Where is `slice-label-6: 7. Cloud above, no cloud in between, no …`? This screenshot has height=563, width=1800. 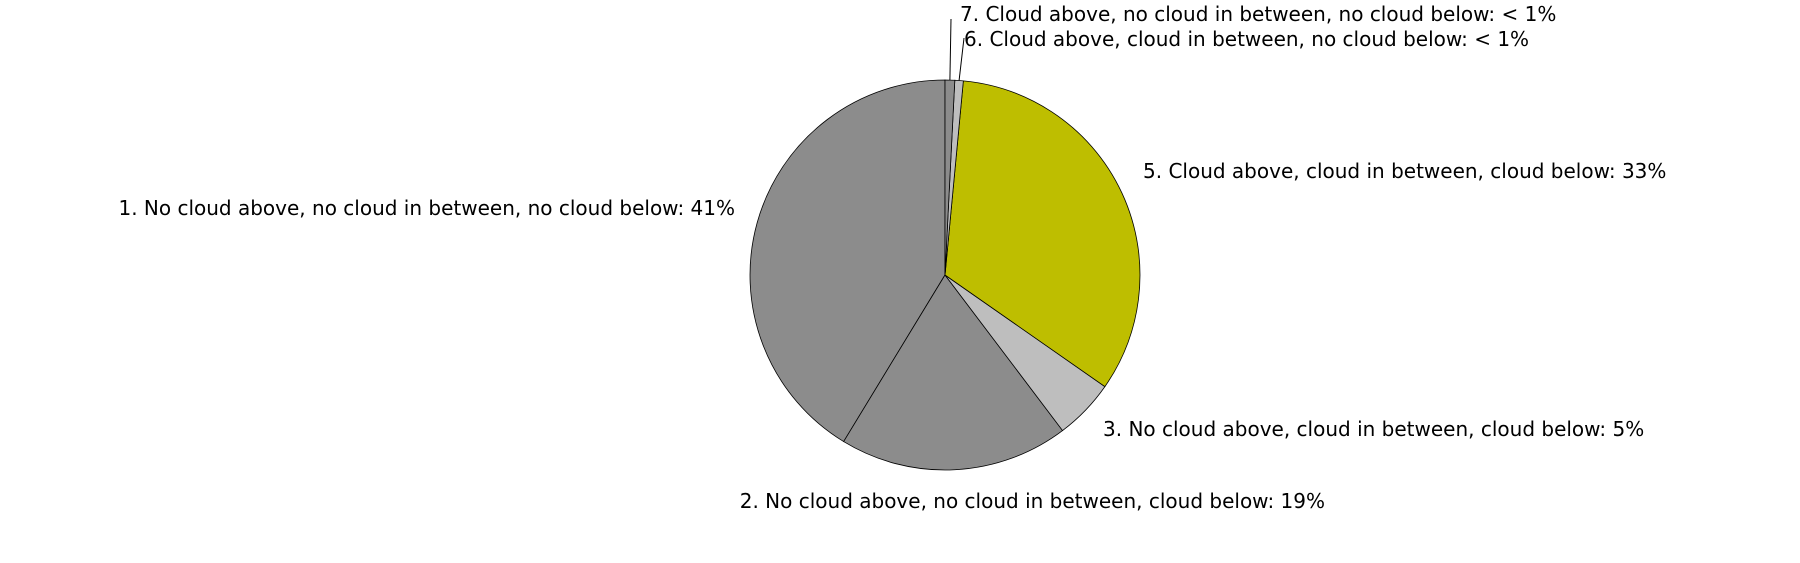
slice-label-6: 7. Cloud above, no cloud in between, no … is located at coordinates (1258, 14).